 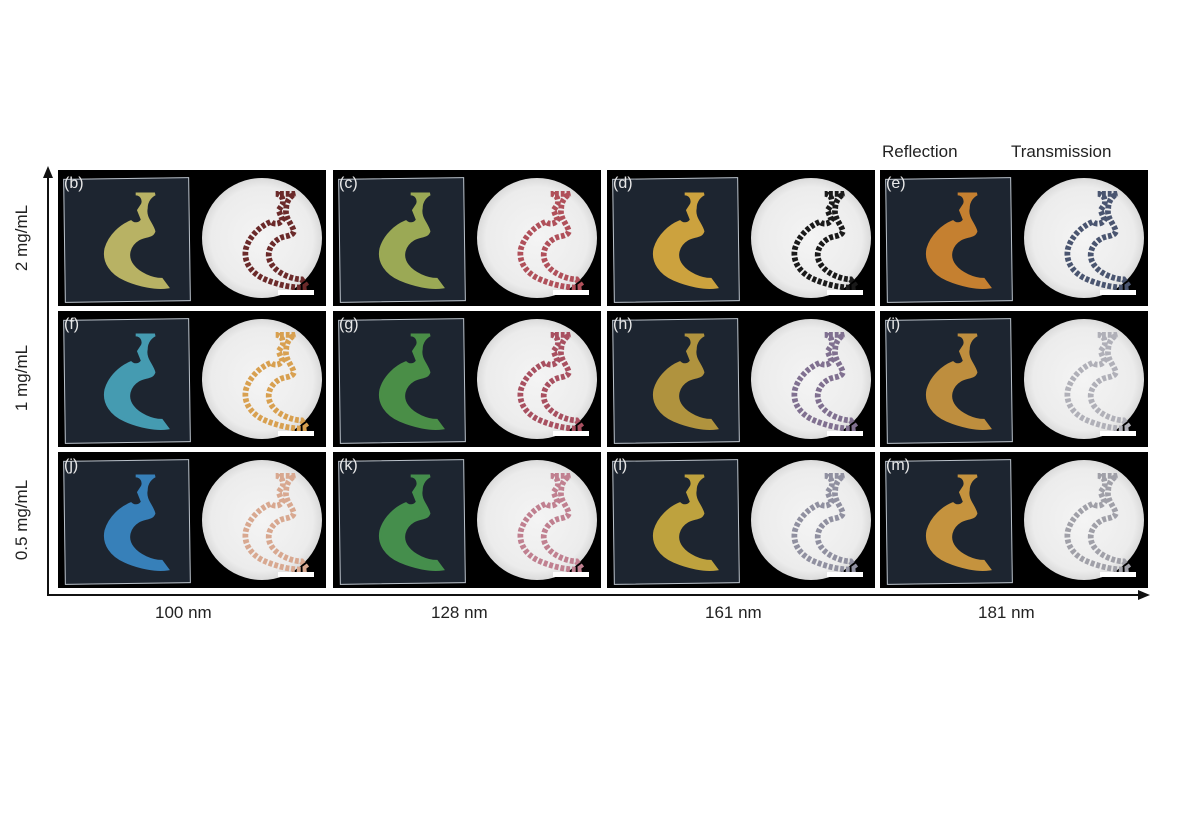 I want to click on panel-label: (k), so click(x=348, y=465).